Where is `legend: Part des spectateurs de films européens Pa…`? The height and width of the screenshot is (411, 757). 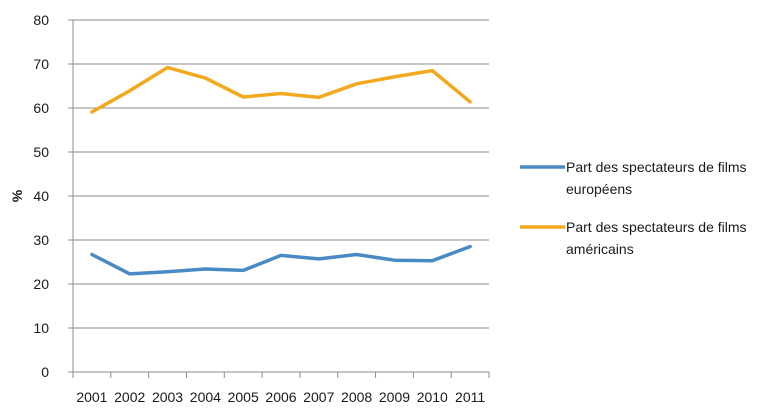 legend: Part des spectateurs de films européens Pa… is located at coordinates (633, 208).